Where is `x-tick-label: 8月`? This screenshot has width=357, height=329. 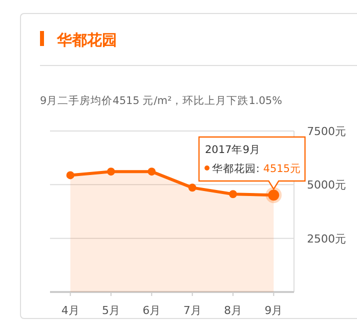 x-tick-label: 8月 is located at coordinates (233, 310).